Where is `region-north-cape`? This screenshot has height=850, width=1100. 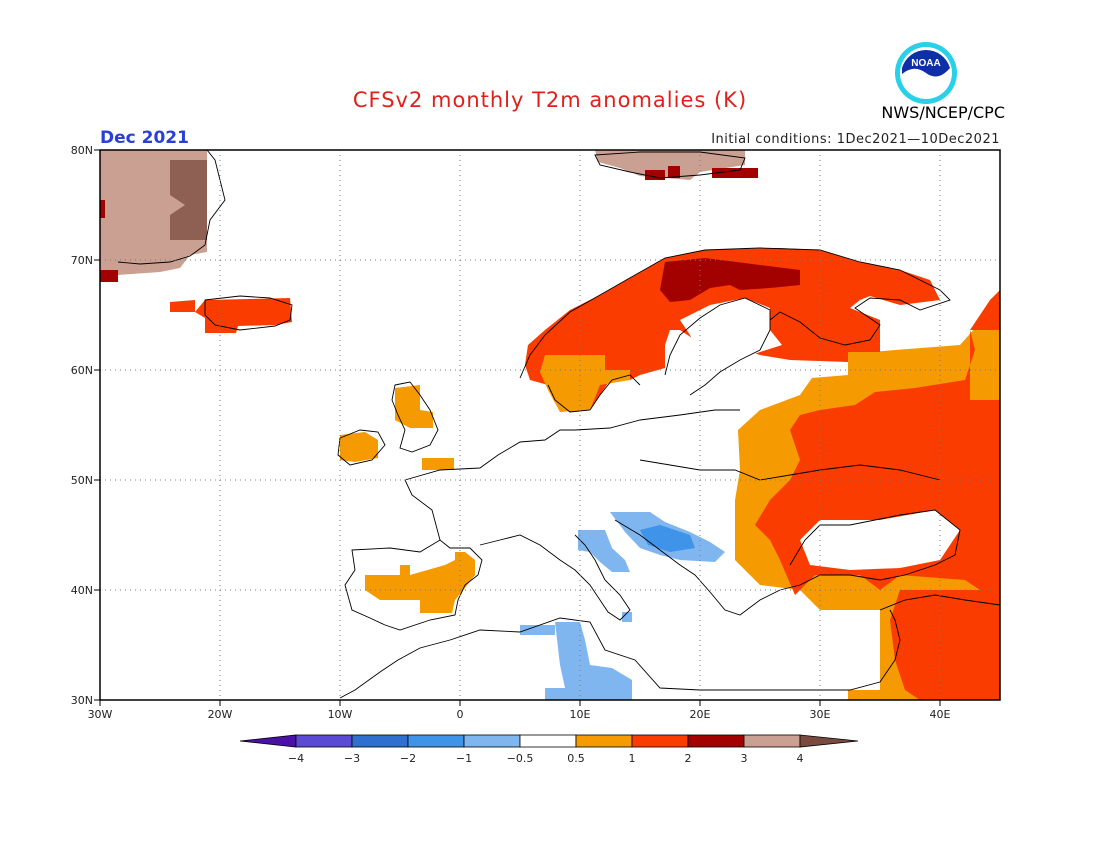
region-north-cape is located at coordinates (730, 280).